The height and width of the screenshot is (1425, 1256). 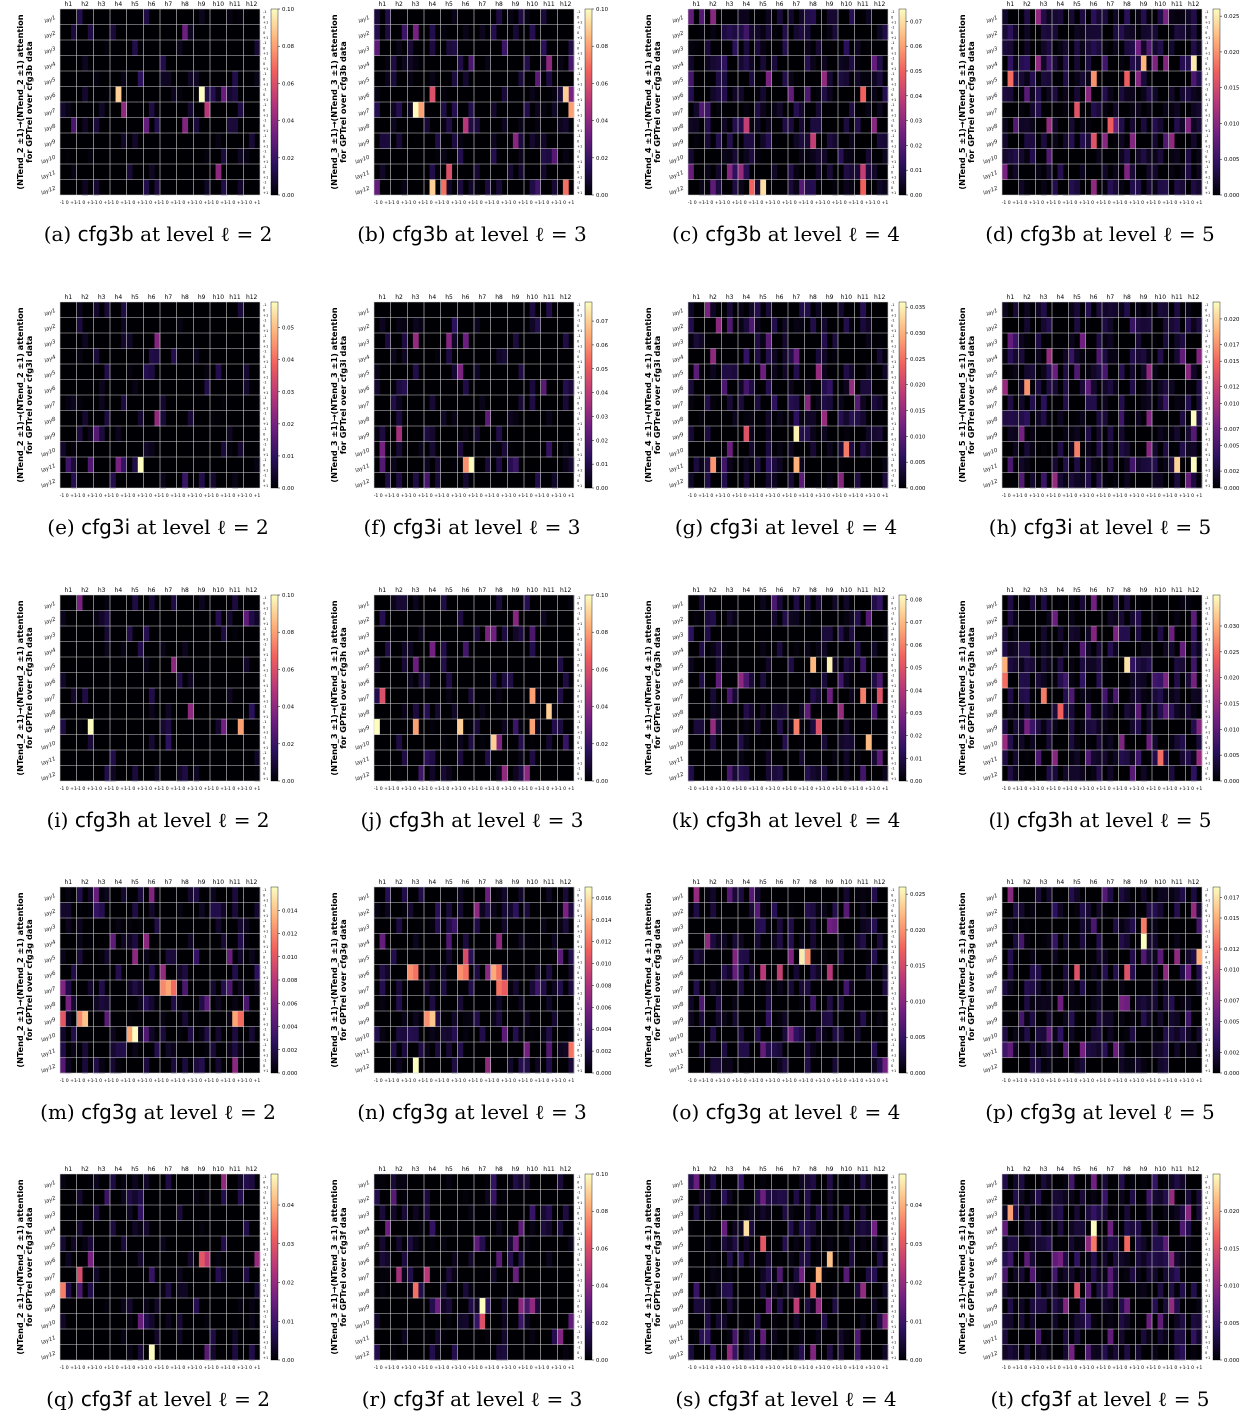 What do you see at coordinates (830, 590) in the screenshot?
I see `head-tick-label: h9` at bounding box center [830, 590].